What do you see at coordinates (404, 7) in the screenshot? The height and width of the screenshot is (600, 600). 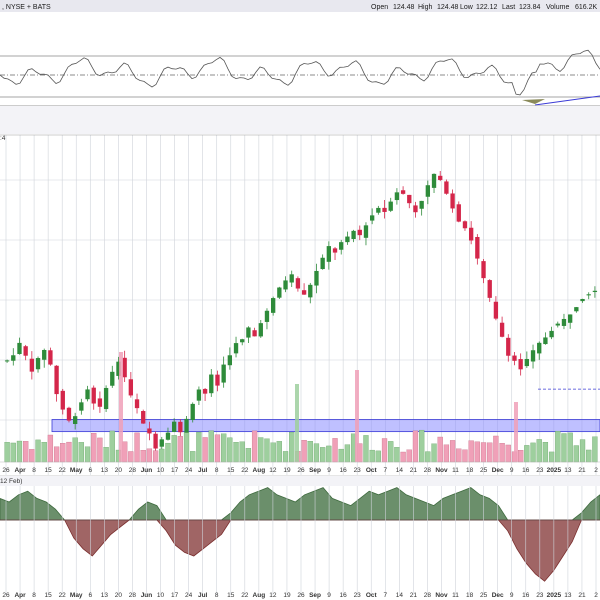 I see `open-value: 124.48` at bounding box center [404, 7].